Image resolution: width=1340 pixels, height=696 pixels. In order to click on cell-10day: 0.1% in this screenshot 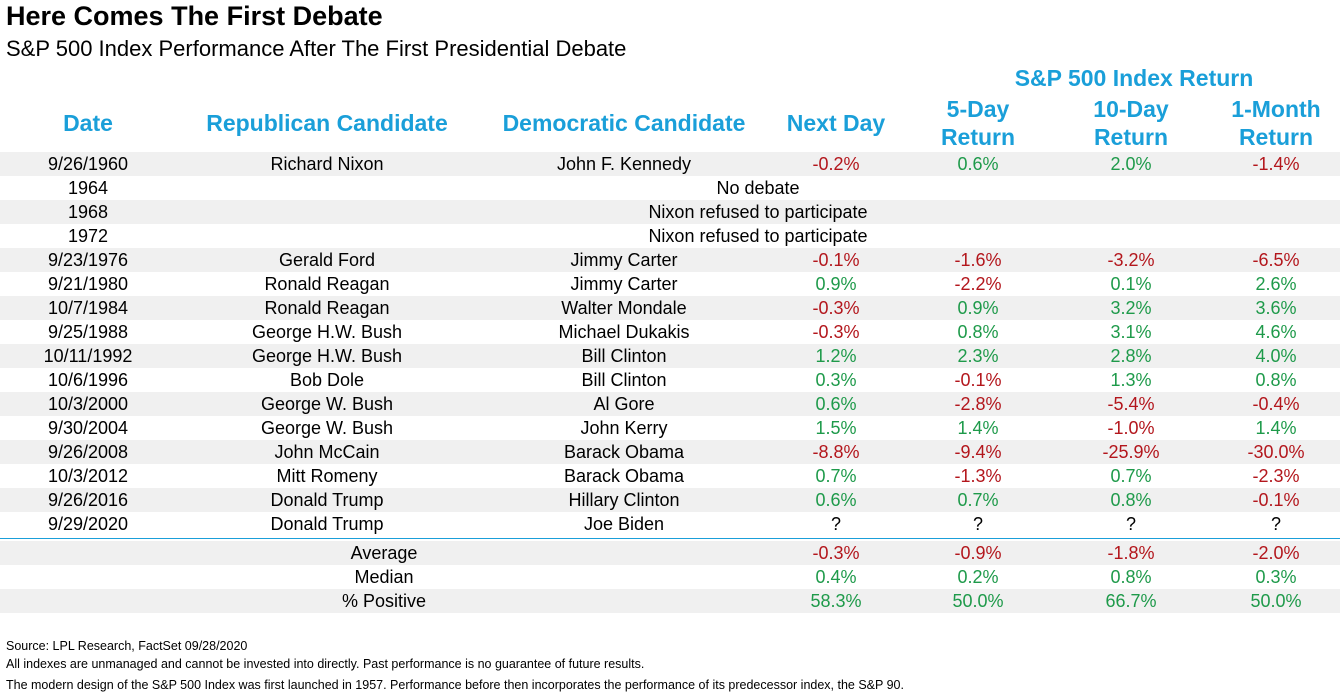, I will do `click(1131, 284)`.